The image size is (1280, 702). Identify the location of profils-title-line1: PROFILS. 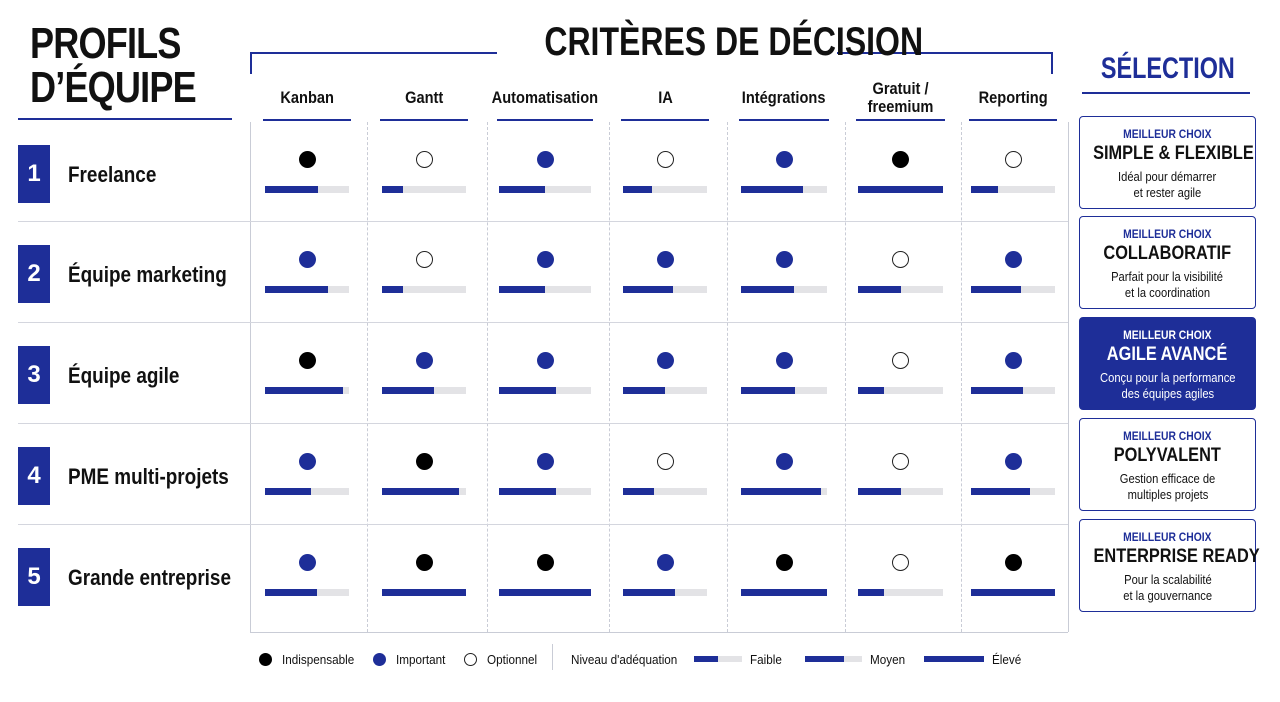
(105, 43).